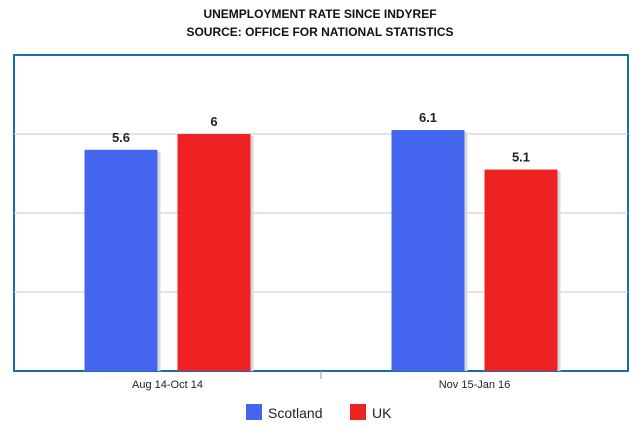  I want to click on chart-subtitle: SOURCE: OFFICE FOR NATIONAL STATISTICS, so click(319, 32).